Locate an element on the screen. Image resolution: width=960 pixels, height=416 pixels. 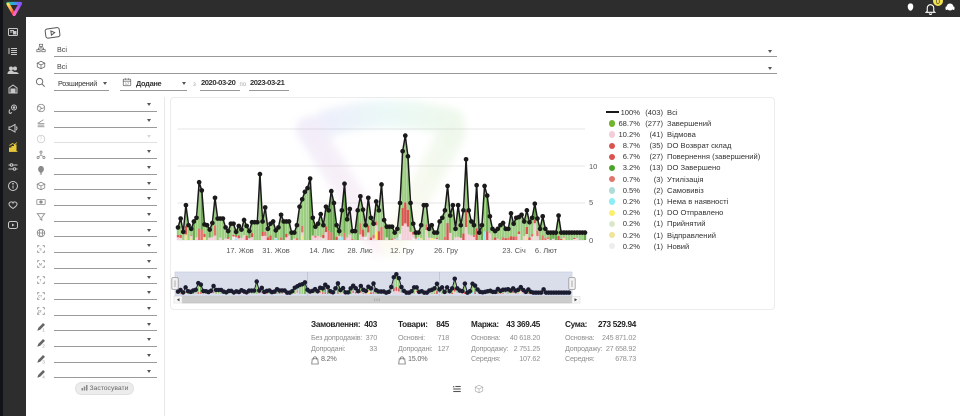
svg-text: 0 is located at coordinates (591, 240).